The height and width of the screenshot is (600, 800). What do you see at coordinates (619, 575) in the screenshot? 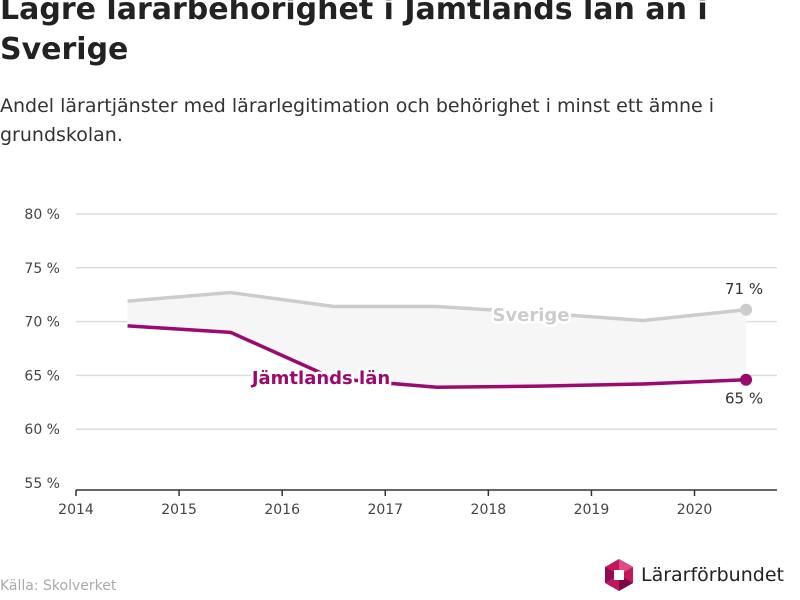
I see `lararforbundet-logo-icon` at bounding box center [619, 575].